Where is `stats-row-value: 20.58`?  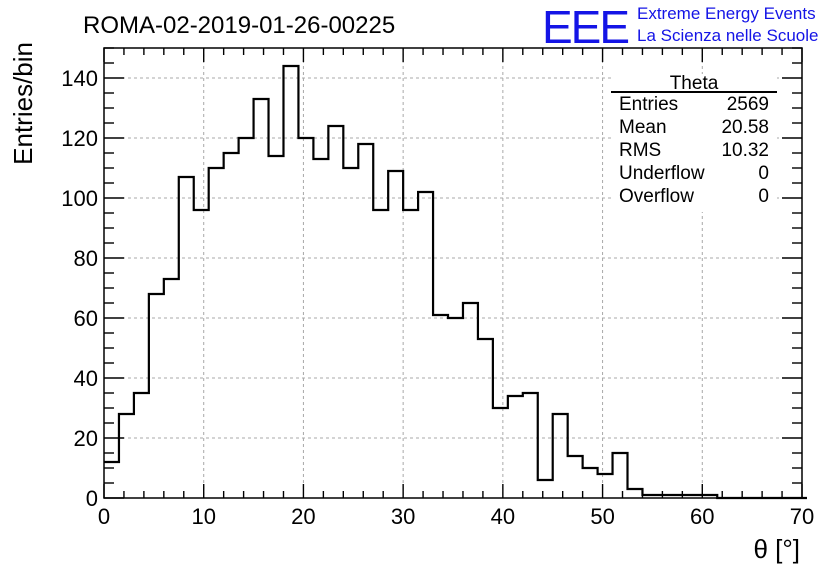
stats-row-value: 20.58 is located at coordinates (745, 127).